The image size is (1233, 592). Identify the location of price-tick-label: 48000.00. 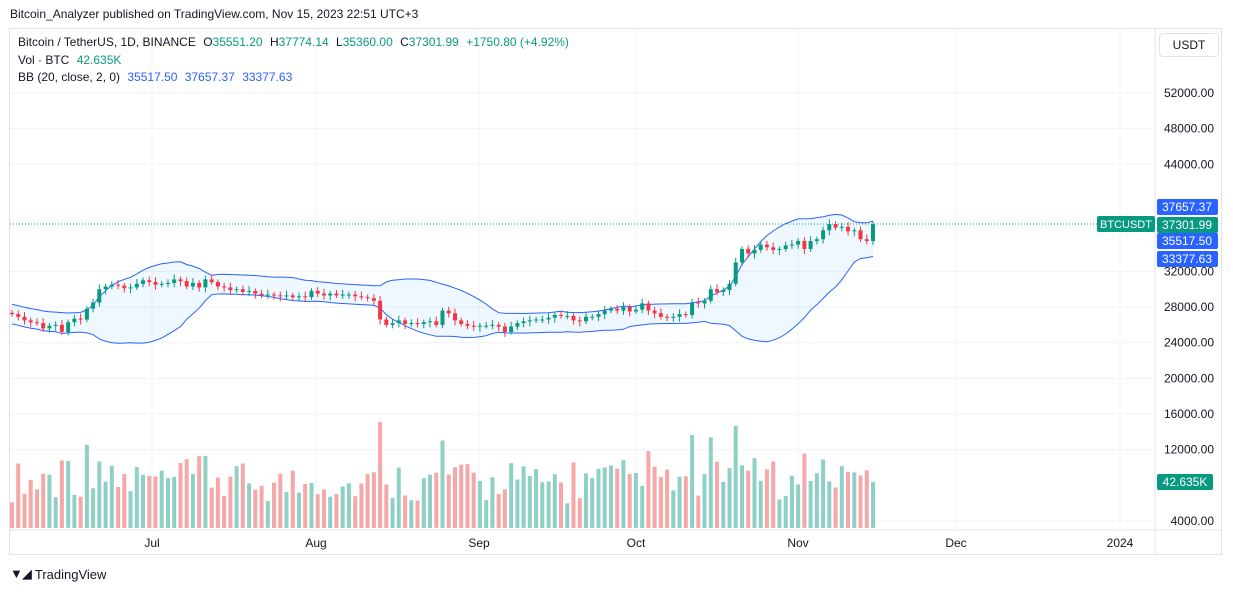
(1189, 129).